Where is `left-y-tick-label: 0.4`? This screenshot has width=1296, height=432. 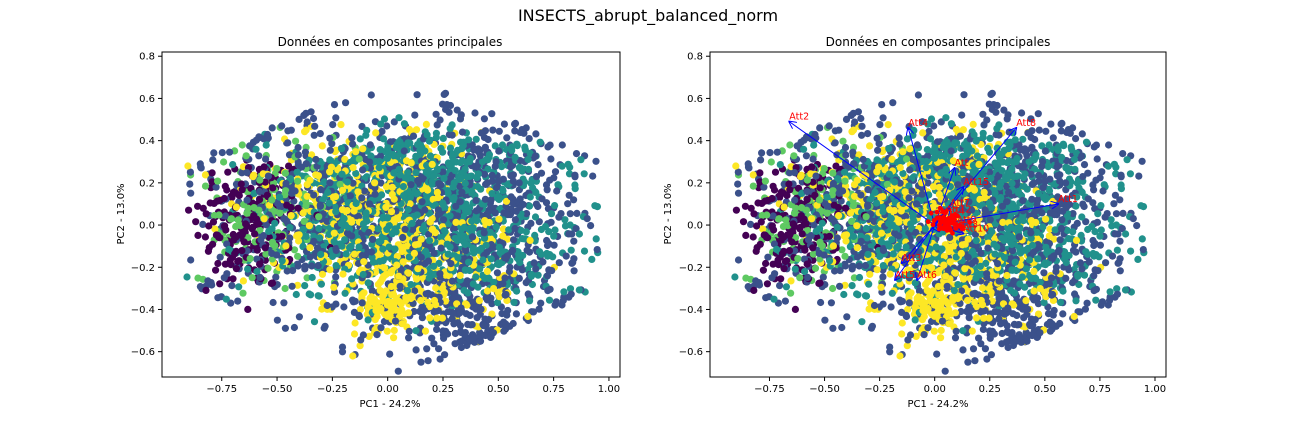 left-y-tick-label: 0.4 is located at coordinates (147, 141).